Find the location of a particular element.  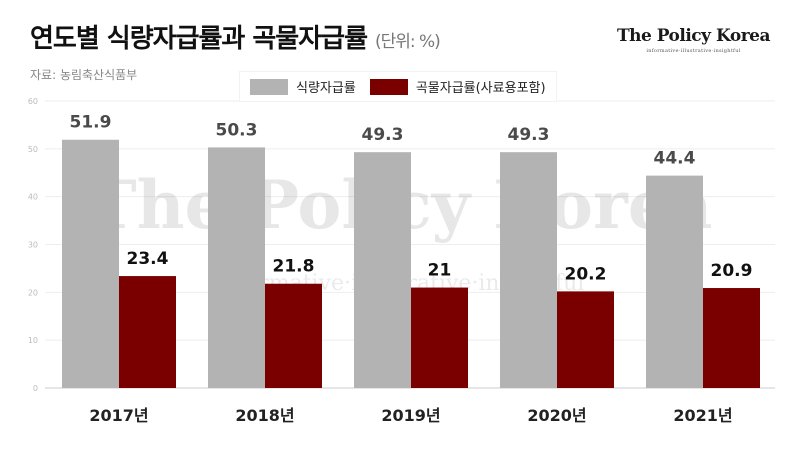

chart-title-text: 연도별 식량자급률과 곡물자급률 is located at coordinates (199, 39).